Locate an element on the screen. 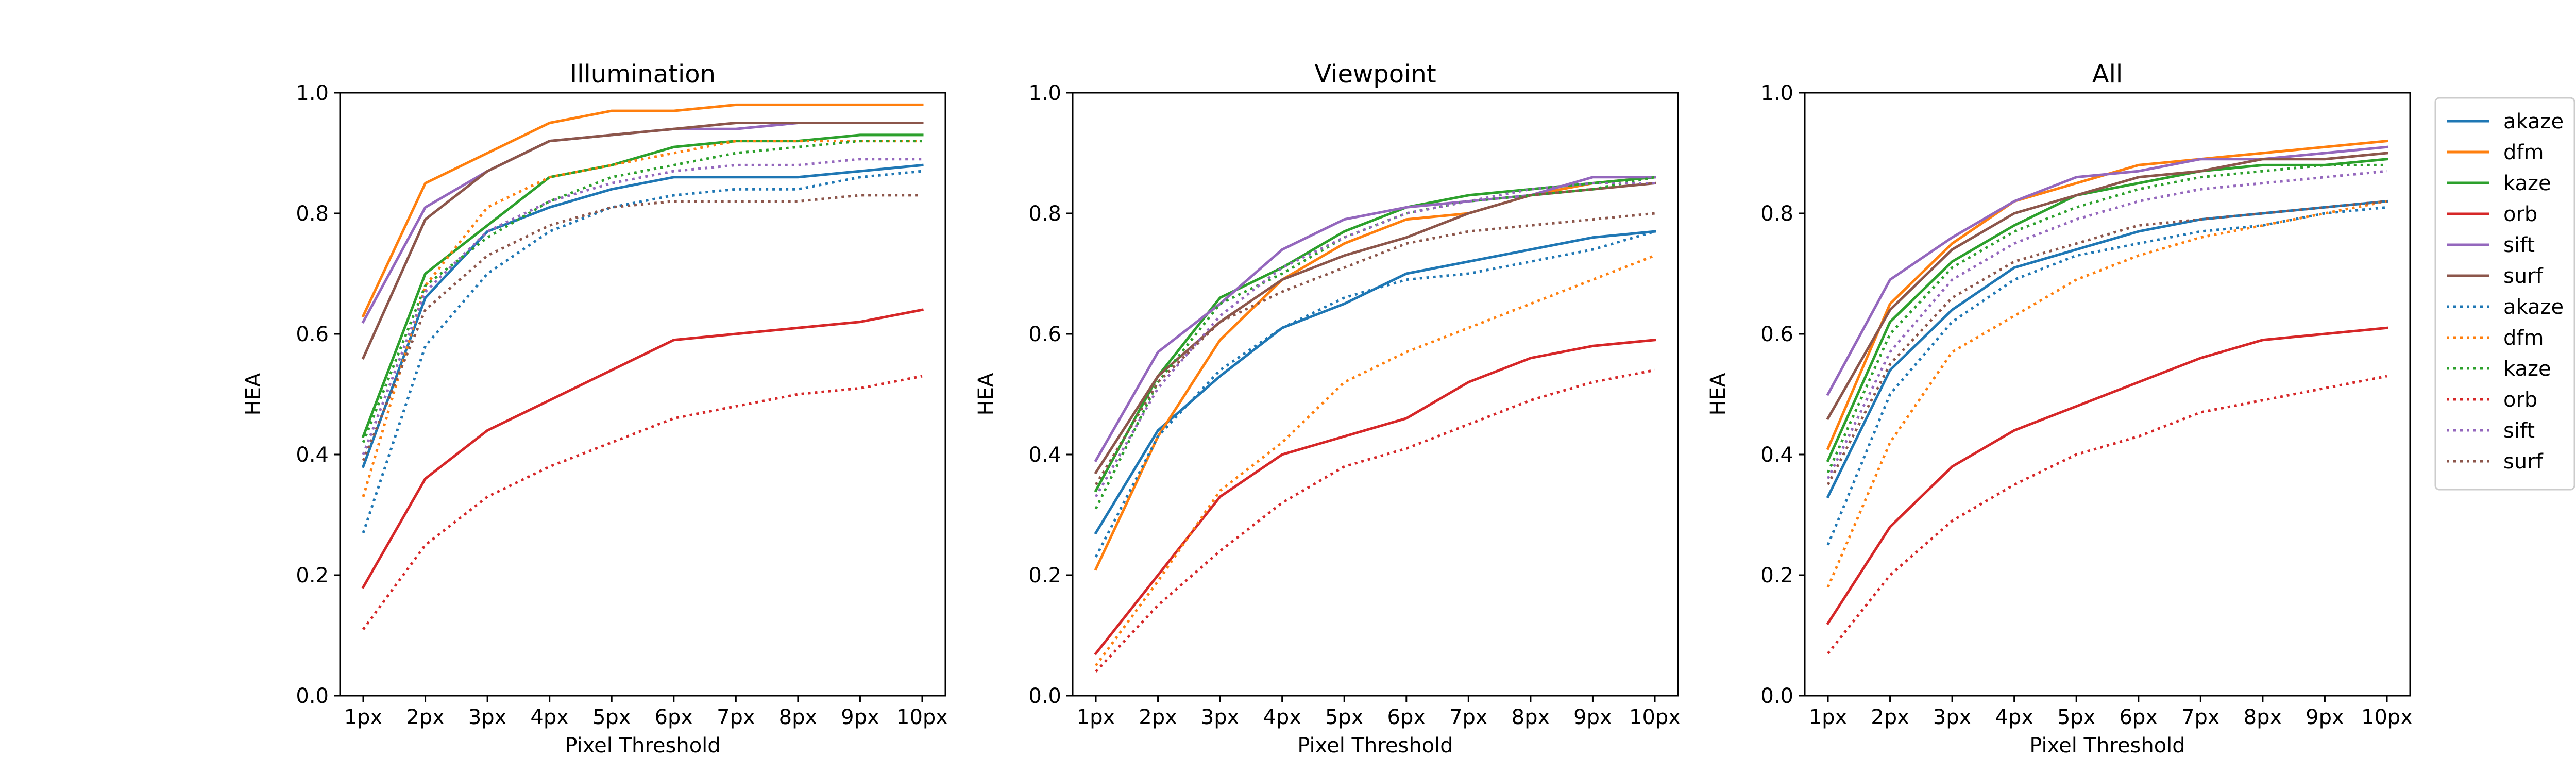 This screenshot has width=2576, height=773. series-line-kaze-dotted is located at coordinates (2106, 318).